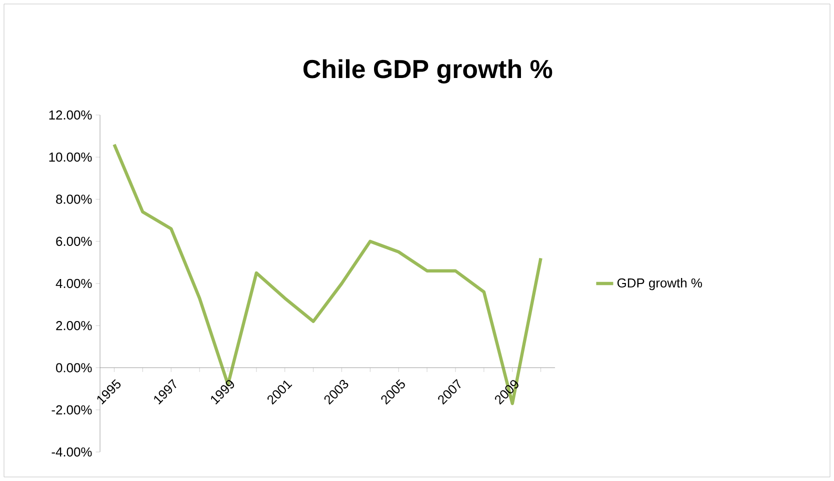  What do you see at coordinates (74, 241) in the screenshot?
I see `y-tick-label: 6.00%` at bounding box center [74, 241].